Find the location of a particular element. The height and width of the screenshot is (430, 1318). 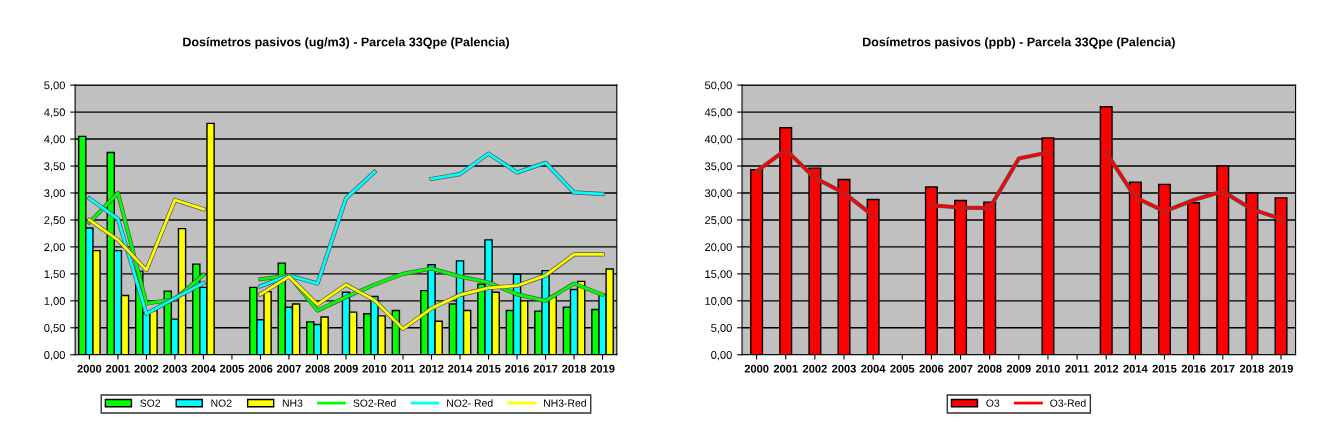

legend-label: NO2- Red is located at coordinates (470, 403).